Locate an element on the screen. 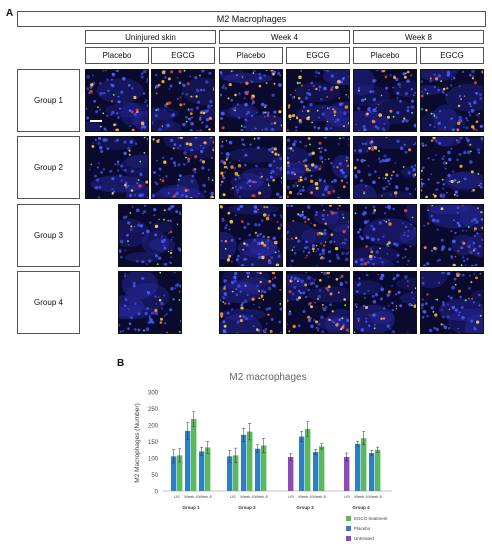 The width and height of the screenshot is (492, 550). group-row-label: Group 1 is located at coordinates (48, 100).